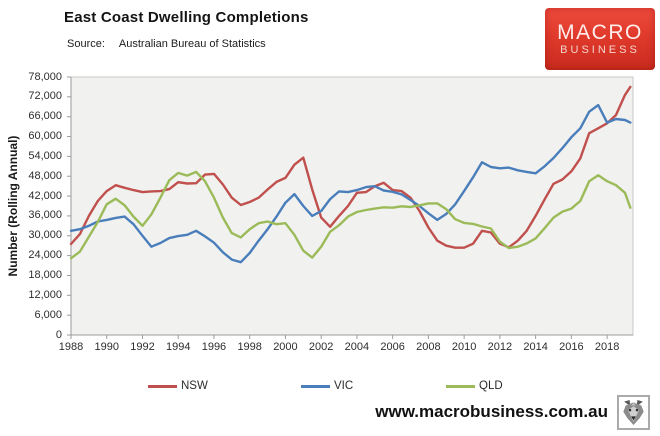  I want to click on x-axis-tick-label: 2010, so click(464, 347).